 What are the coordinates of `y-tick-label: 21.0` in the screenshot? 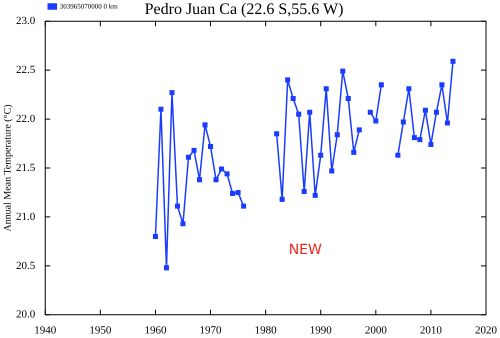 It's located at (26, 216).